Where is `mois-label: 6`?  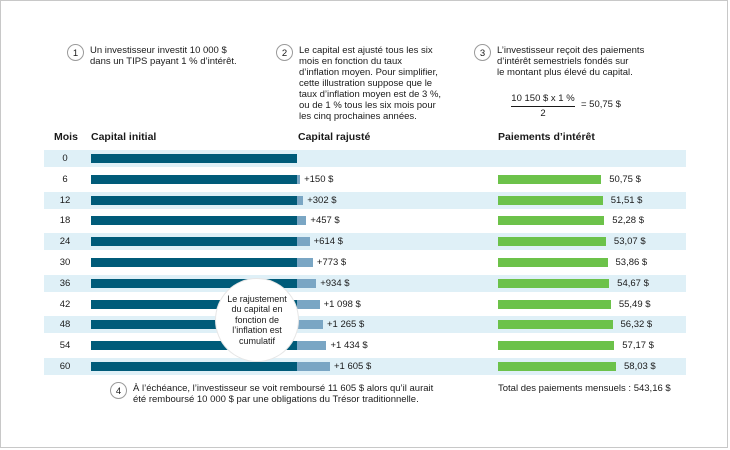 mois-label: 6 is located at coordinates (65, 179).